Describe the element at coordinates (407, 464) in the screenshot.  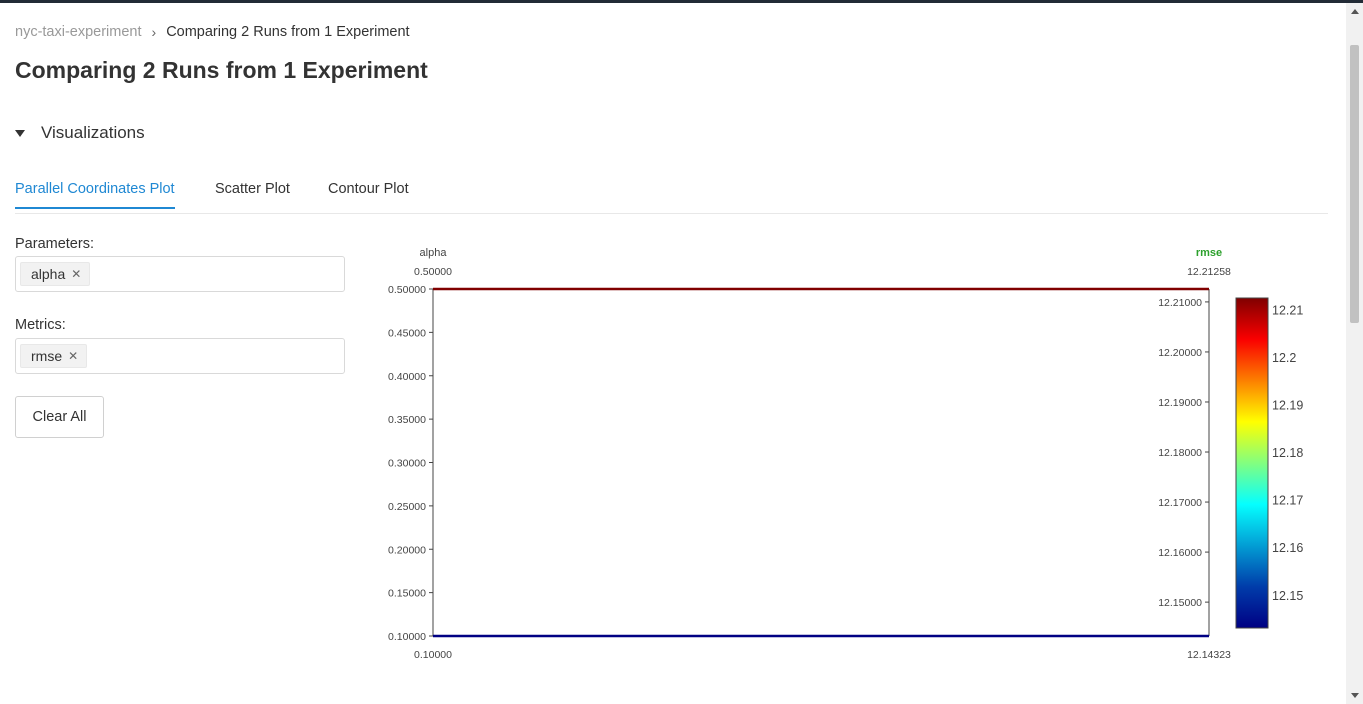
I see `axis-tick-label: 0.30000` at that location.